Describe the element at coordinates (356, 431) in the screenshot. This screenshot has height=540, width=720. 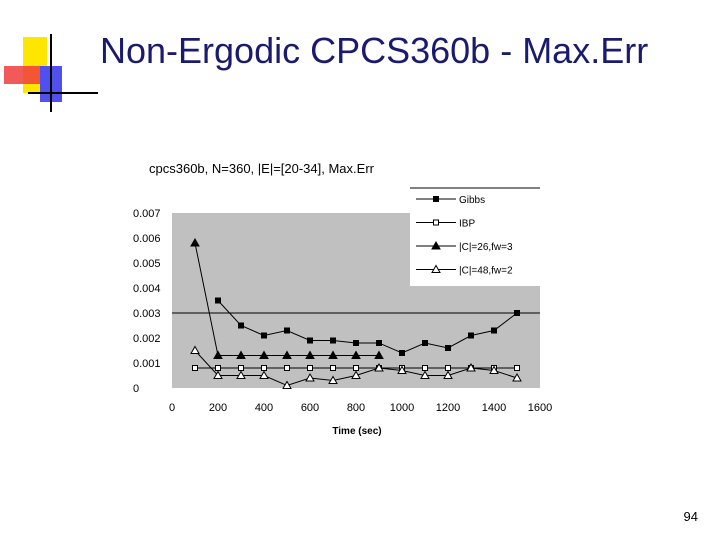
I see `x-axis-label: Time (sec)` at that location.